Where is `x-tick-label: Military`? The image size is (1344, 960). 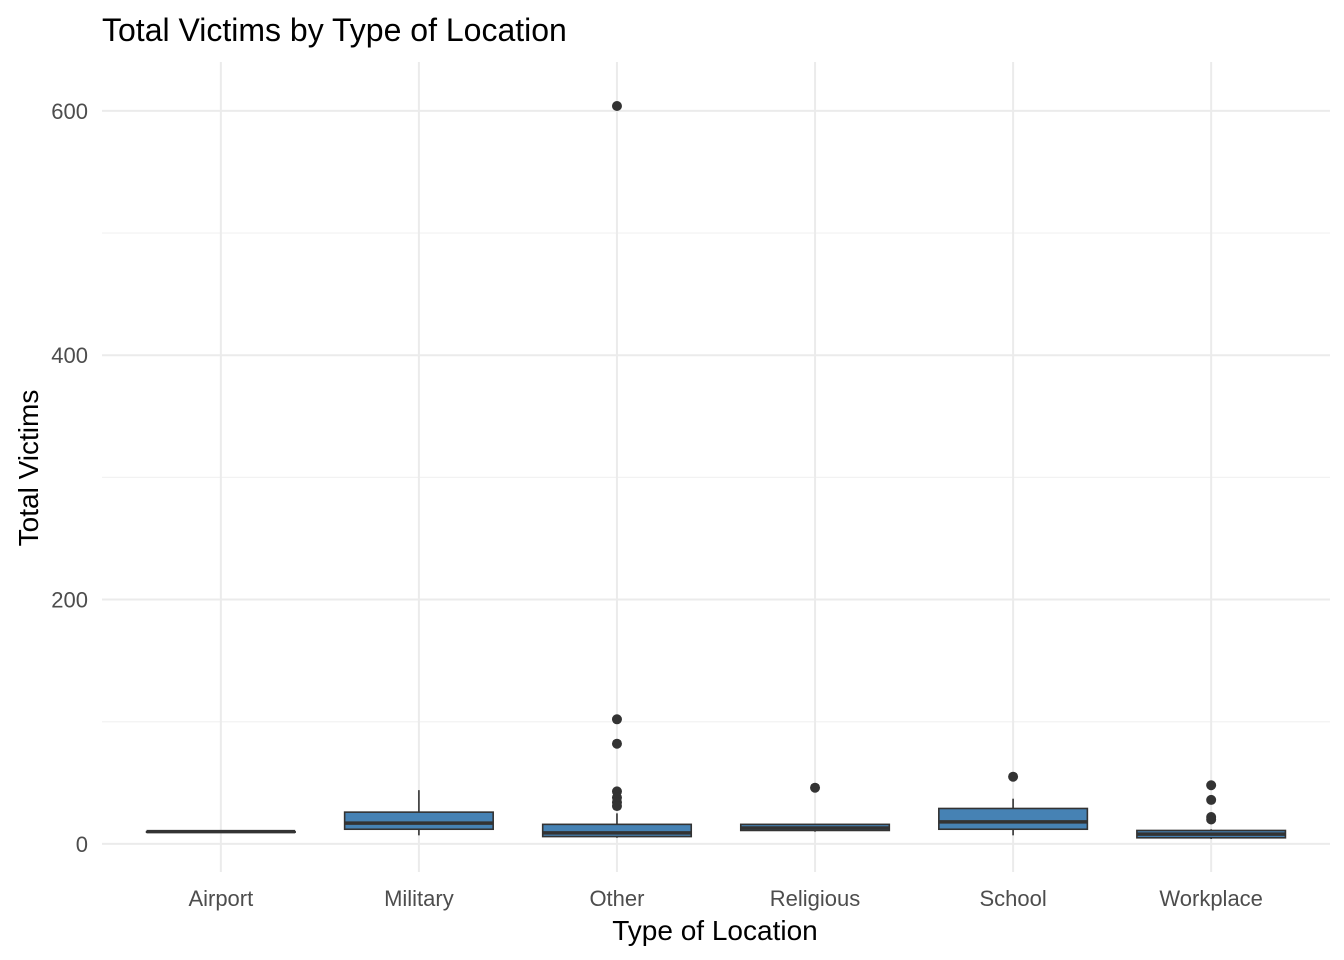
x-tick-label: Military is located at coordinates (419, 898).